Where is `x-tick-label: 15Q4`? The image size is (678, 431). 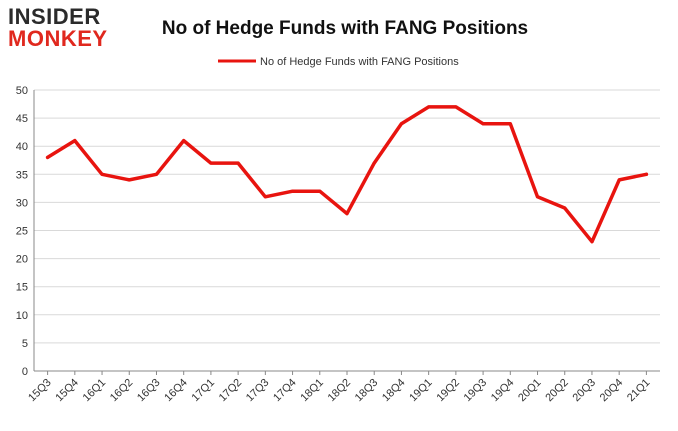 x-tick-label: 15Q4 is located at coordinates (67, 391).